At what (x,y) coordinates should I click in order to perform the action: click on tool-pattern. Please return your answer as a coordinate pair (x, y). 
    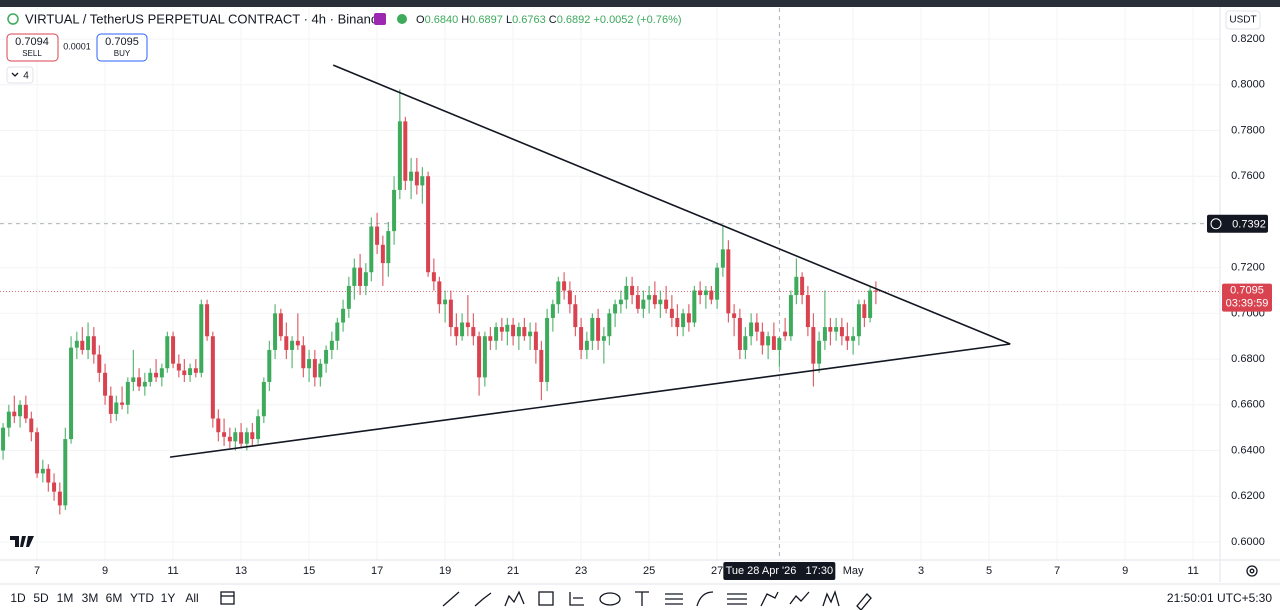
    Looking at the image, I should click on (514, 598).